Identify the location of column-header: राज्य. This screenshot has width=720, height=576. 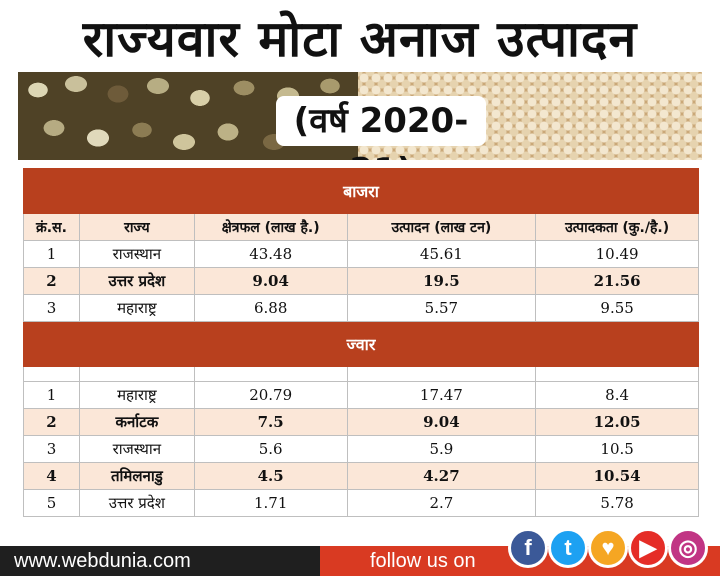
(136, 227).